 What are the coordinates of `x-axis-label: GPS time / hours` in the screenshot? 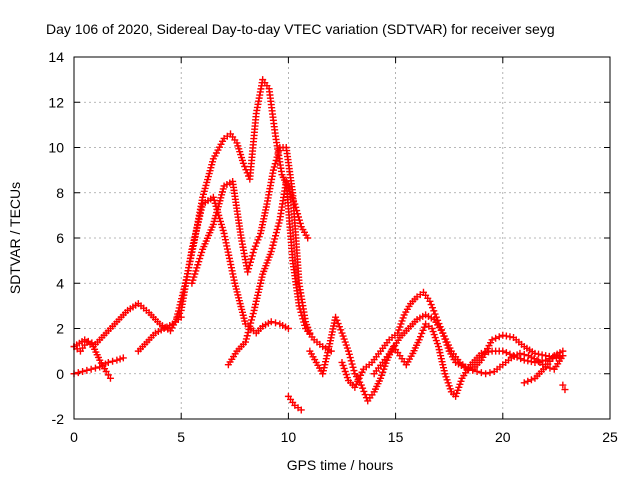 It's located at (340, 465).